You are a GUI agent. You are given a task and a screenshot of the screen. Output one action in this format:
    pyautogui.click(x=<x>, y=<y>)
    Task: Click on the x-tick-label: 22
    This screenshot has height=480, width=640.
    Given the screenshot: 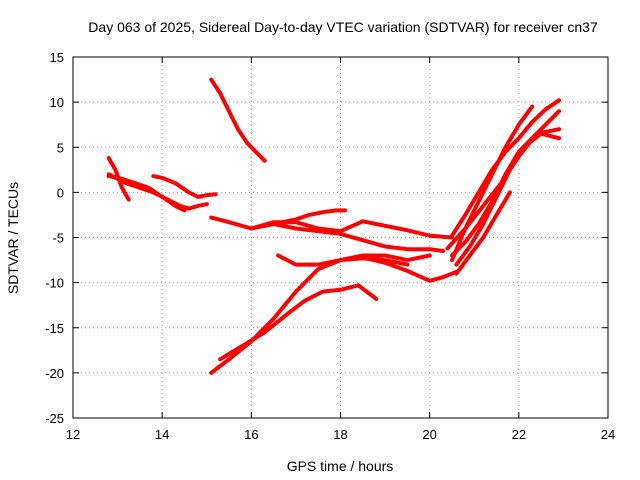 What is the action you would take?
    pyautogui.click(x=519, y=434)
    